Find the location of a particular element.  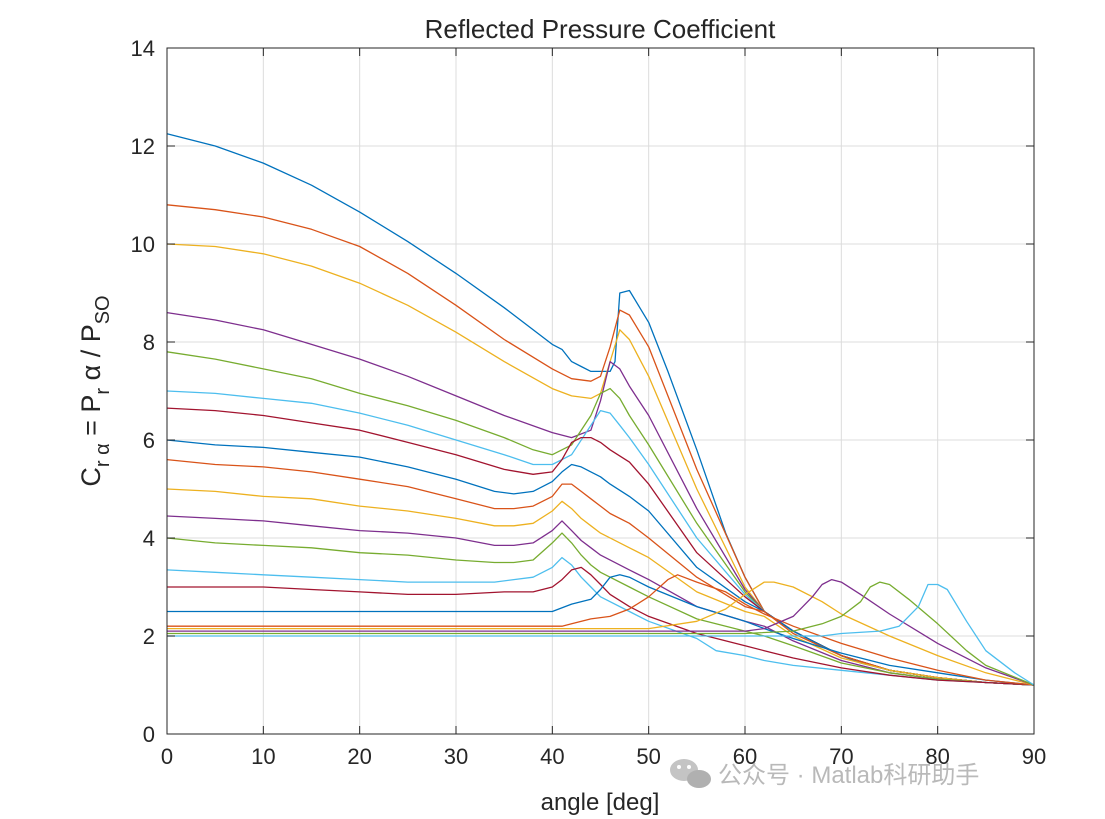

y-label-eq: = P is located at coordinates (91, 419).